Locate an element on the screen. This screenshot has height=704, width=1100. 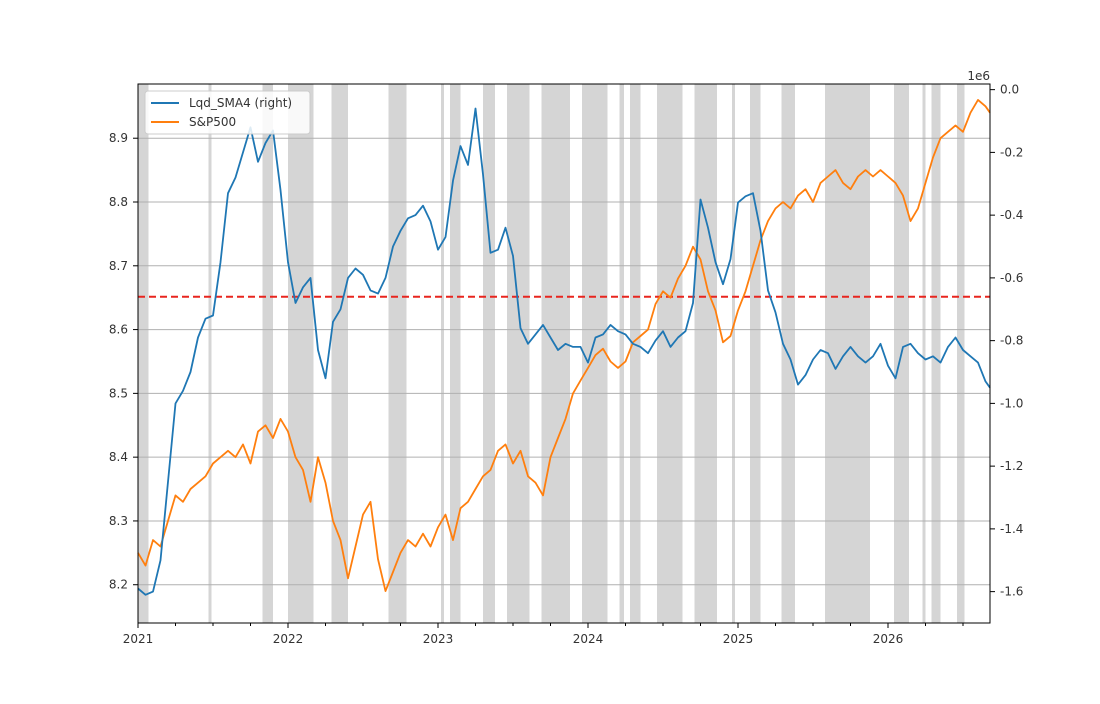
x-tick-label: 2026 is located at coordinates (888, 639).